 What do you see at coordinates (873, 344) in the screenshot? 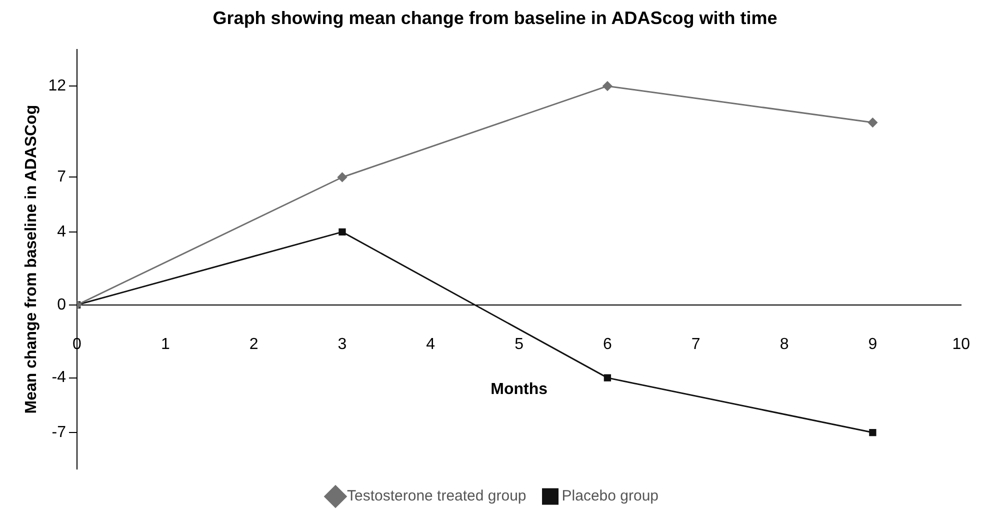
I see `x-tick-label: 9` at bounding box center [873, 344].